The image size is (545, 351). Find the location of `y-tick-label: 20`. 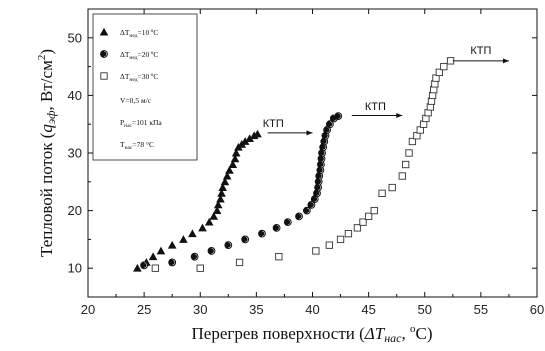

y-tick-label: 20 is located at coordinates (75, 210).